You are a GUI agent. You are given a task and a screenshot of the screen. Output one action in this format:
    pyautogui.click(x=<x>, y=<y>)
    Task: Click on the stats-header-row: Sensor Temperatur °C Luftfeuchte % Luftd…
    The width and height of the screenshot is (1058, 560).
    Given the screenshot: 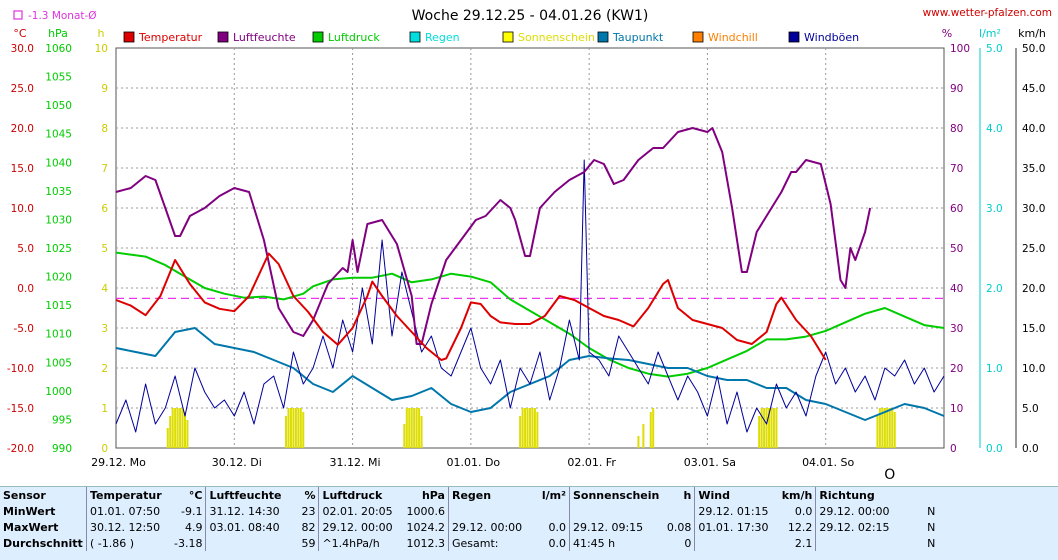 What is the action you would take?
    pyautogui.click(x=469, y=495)
    